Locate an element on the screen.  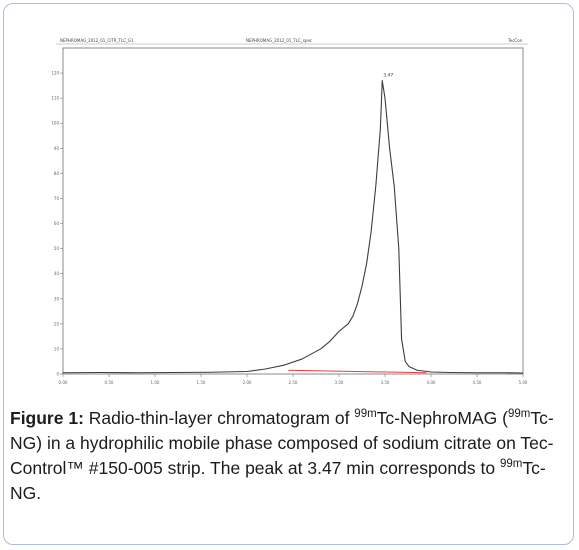
header-left-label: NEPHROMAG_2012_01_CITR_TLC_G1 is located at coordinates (97, 40).